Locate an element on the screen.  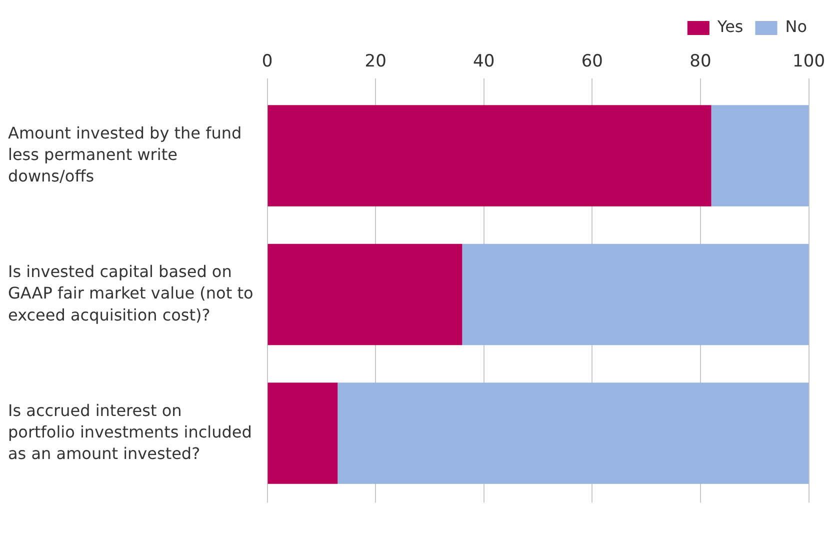
x-tick-label: 20 is located at coordinates (375, 62).